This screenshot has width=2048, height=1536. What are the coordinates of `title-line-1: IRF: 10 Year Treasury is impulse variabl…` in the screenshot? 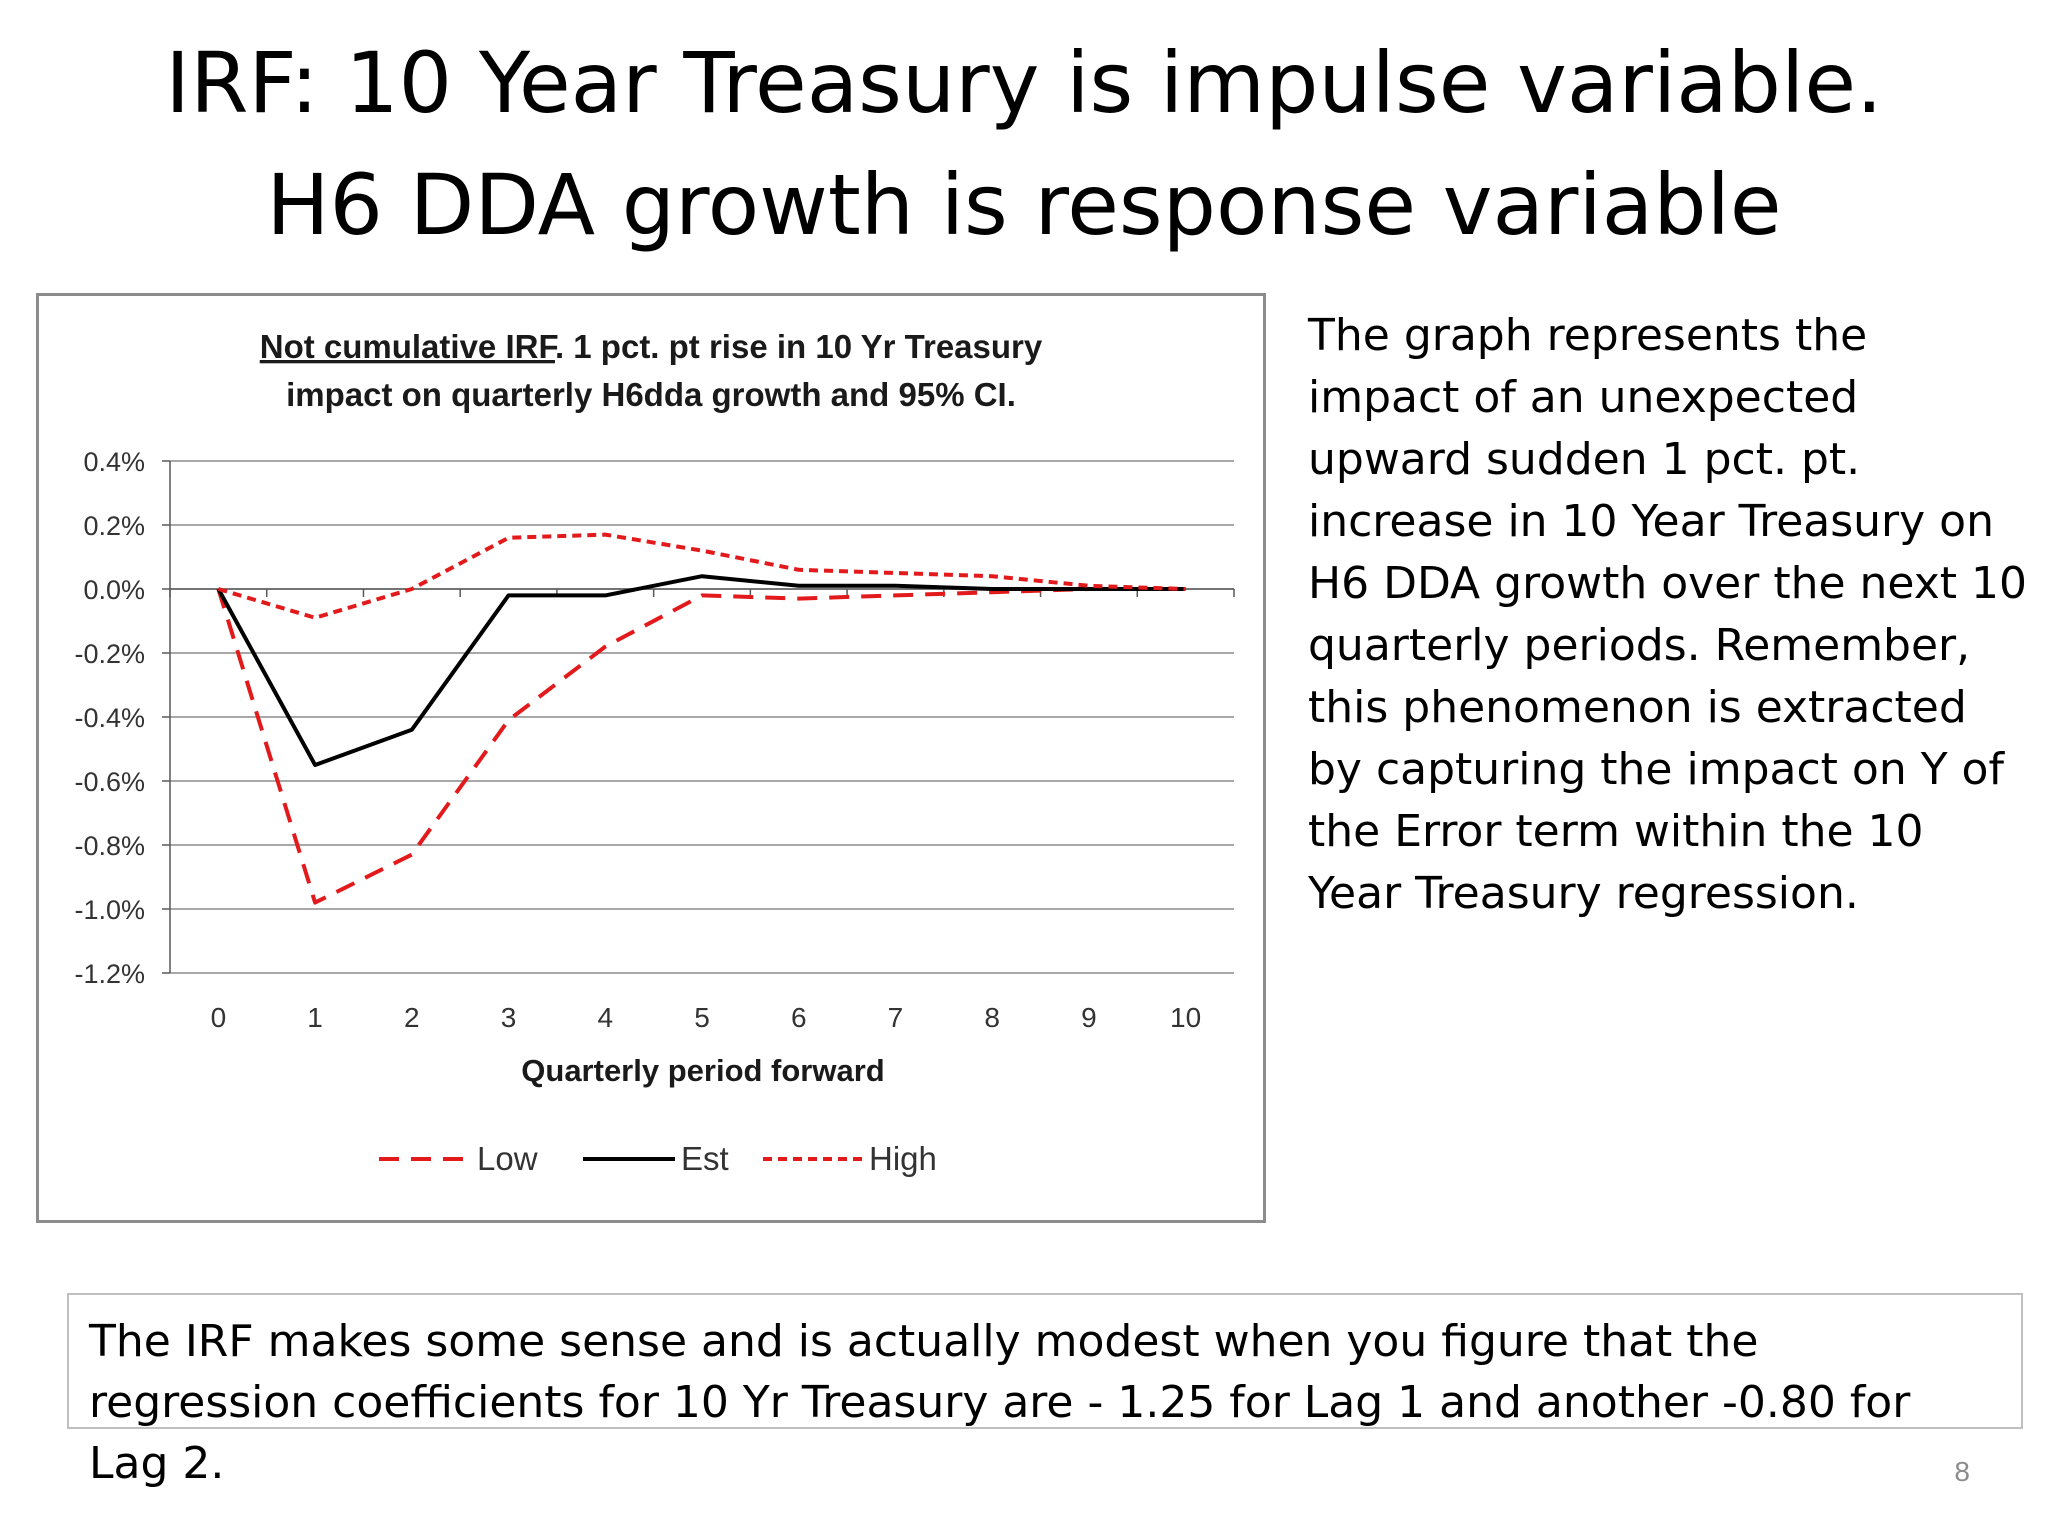 It's located at (1024, 83).